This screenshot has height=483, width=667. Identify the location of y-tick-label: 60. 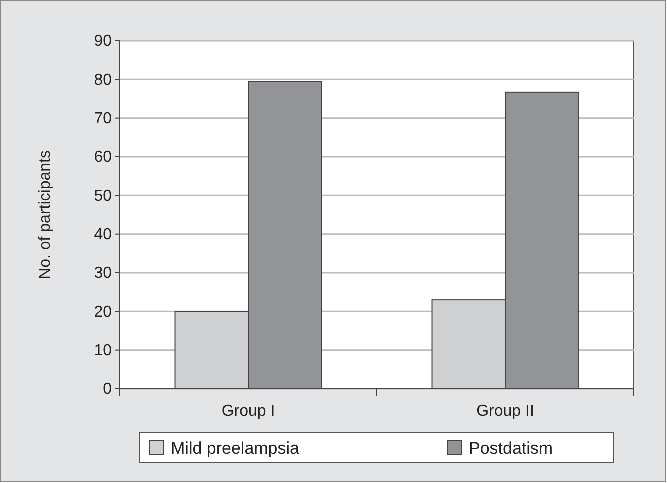
(103, 157).